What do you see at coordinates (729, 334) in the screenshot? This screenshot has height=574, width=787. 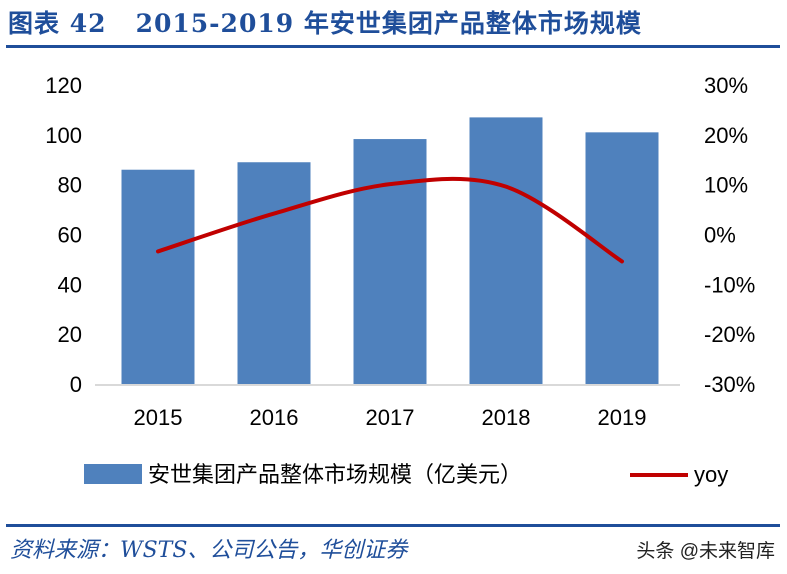 I see `right-tick-label: -20%` at bounding box center [729, 334].